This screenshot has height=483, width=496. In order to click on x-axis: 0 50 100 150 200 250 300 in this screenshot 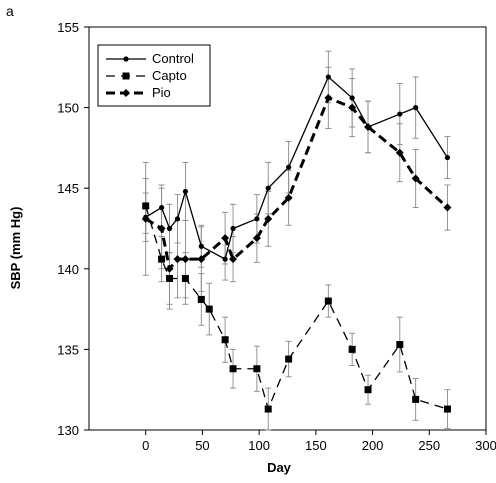, I will do `click(319, 441)`.